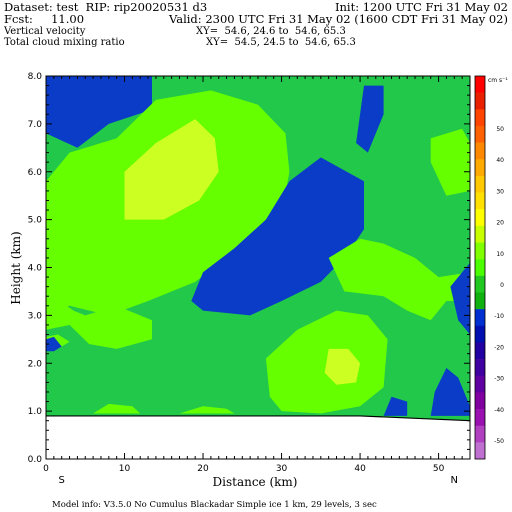 The image size is (512, 512). What do you see at coordinates (421, 7) in the screenshot?
I see `init-time-label: Init: 1200 UTC Fri 31 May 02` at bounding box center [421, 7].